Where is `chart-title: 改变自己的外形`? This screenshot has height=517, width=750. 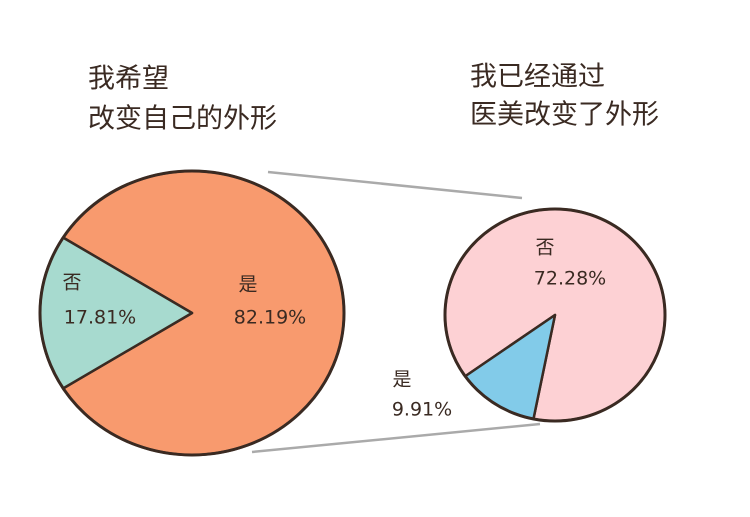
chart-title: 改变自己的外形 is located at coordinates (182, 119).